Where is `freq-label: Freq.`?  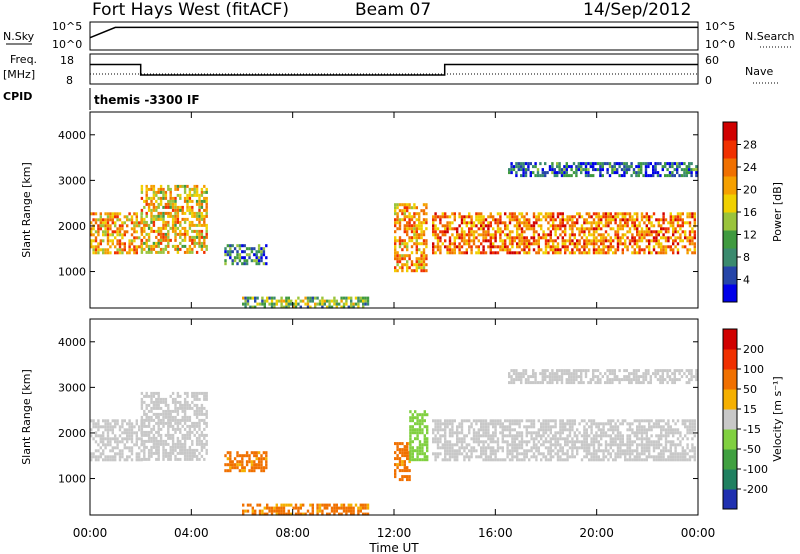
freq-label: Freq. is located at coordinates (23, 59).